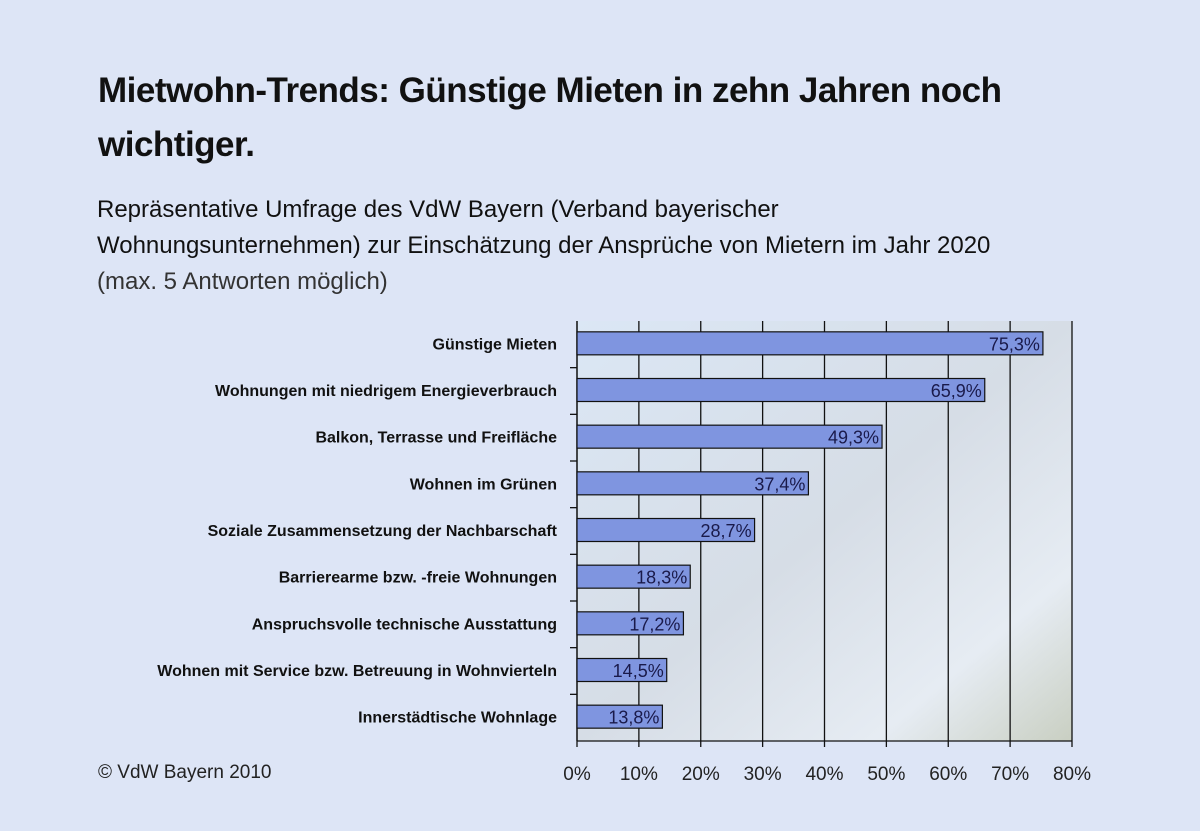 This screenshot has width=1200, height=831. I want to click on data-label: 65,9%, so click(956, 391).